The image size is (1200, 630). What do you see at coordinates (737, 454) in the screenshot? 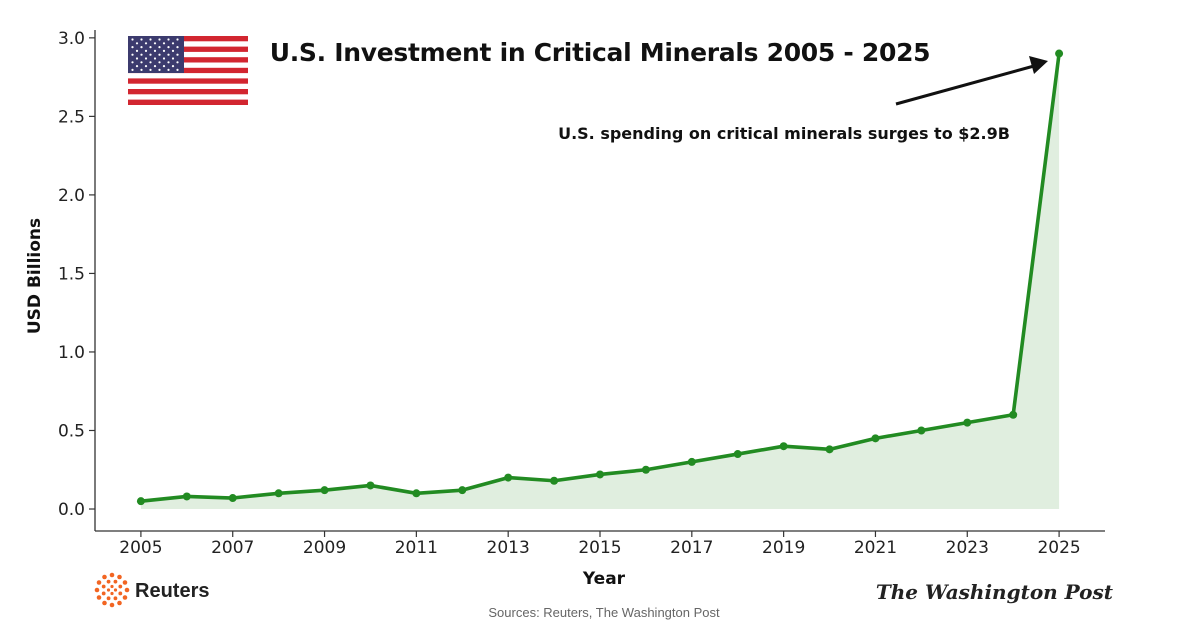
I see `data-point-2018` at bounding box center [737, 454].